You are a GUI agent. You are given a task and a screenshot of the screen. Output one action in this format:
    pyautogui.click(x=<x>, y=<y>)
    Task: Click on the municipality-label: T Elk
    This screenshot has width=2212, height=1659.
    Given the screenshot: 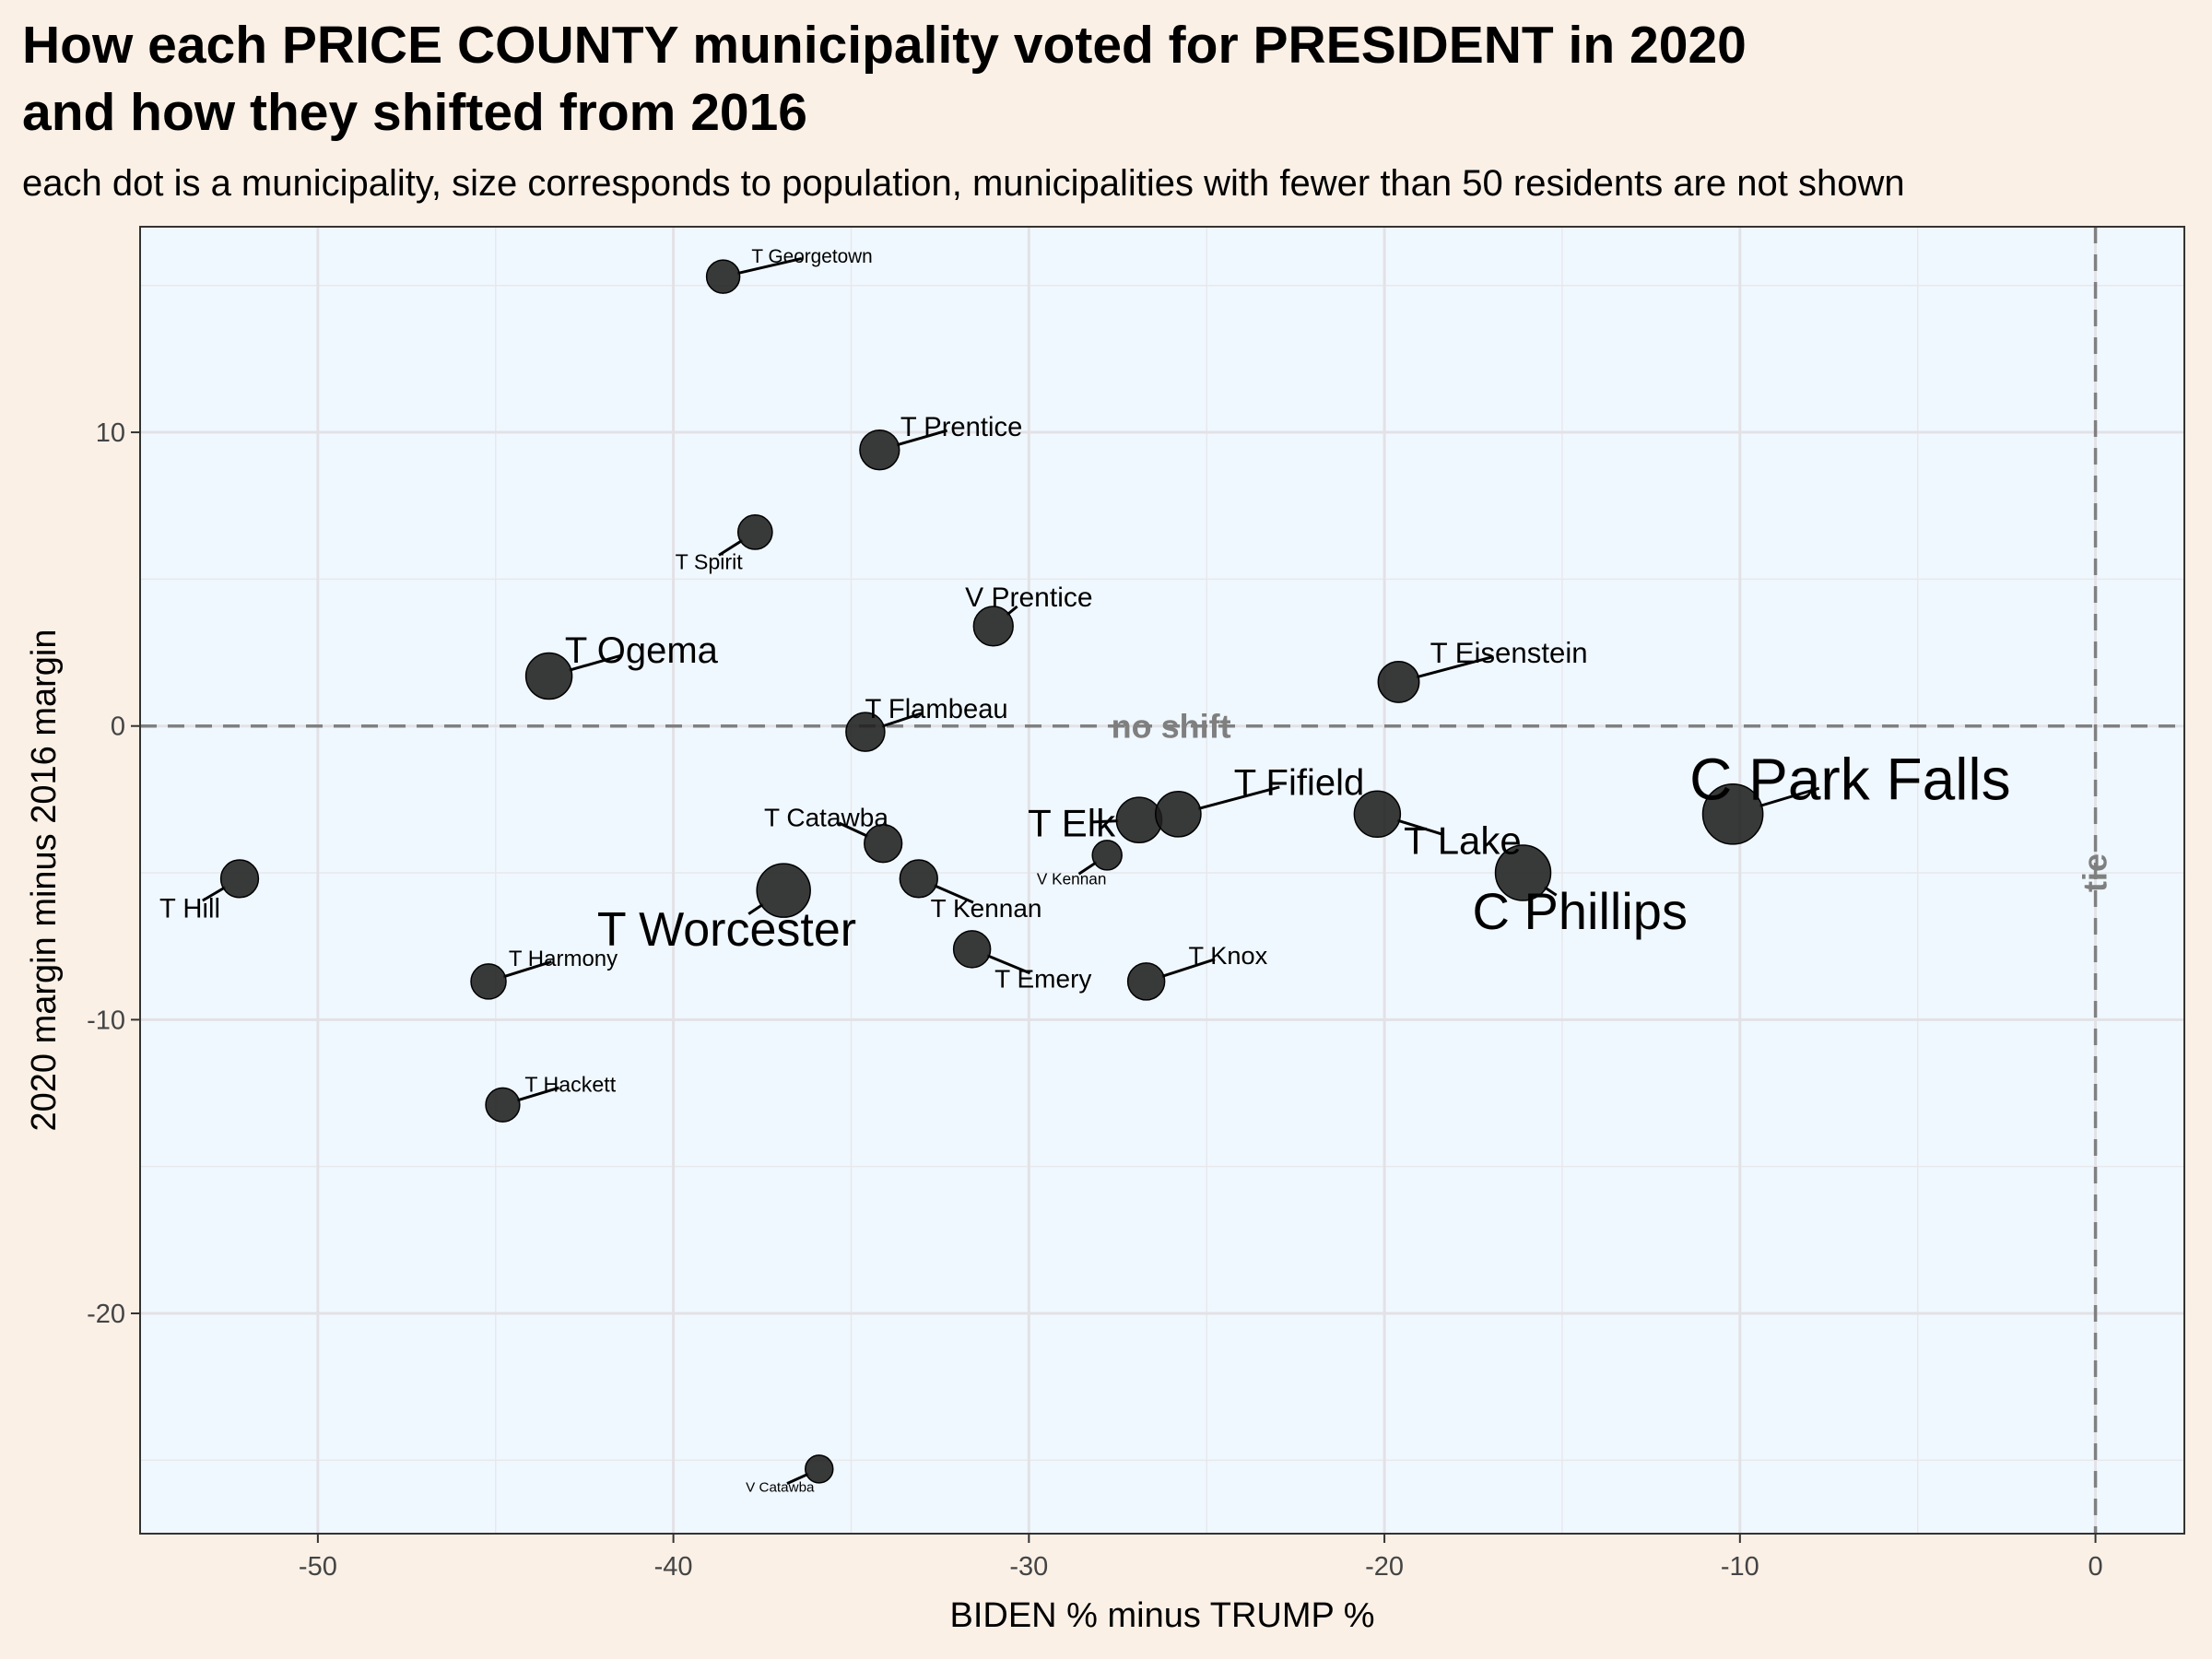 What is the action you would take?
    pyautogui.click(x=1072, y=823)
    